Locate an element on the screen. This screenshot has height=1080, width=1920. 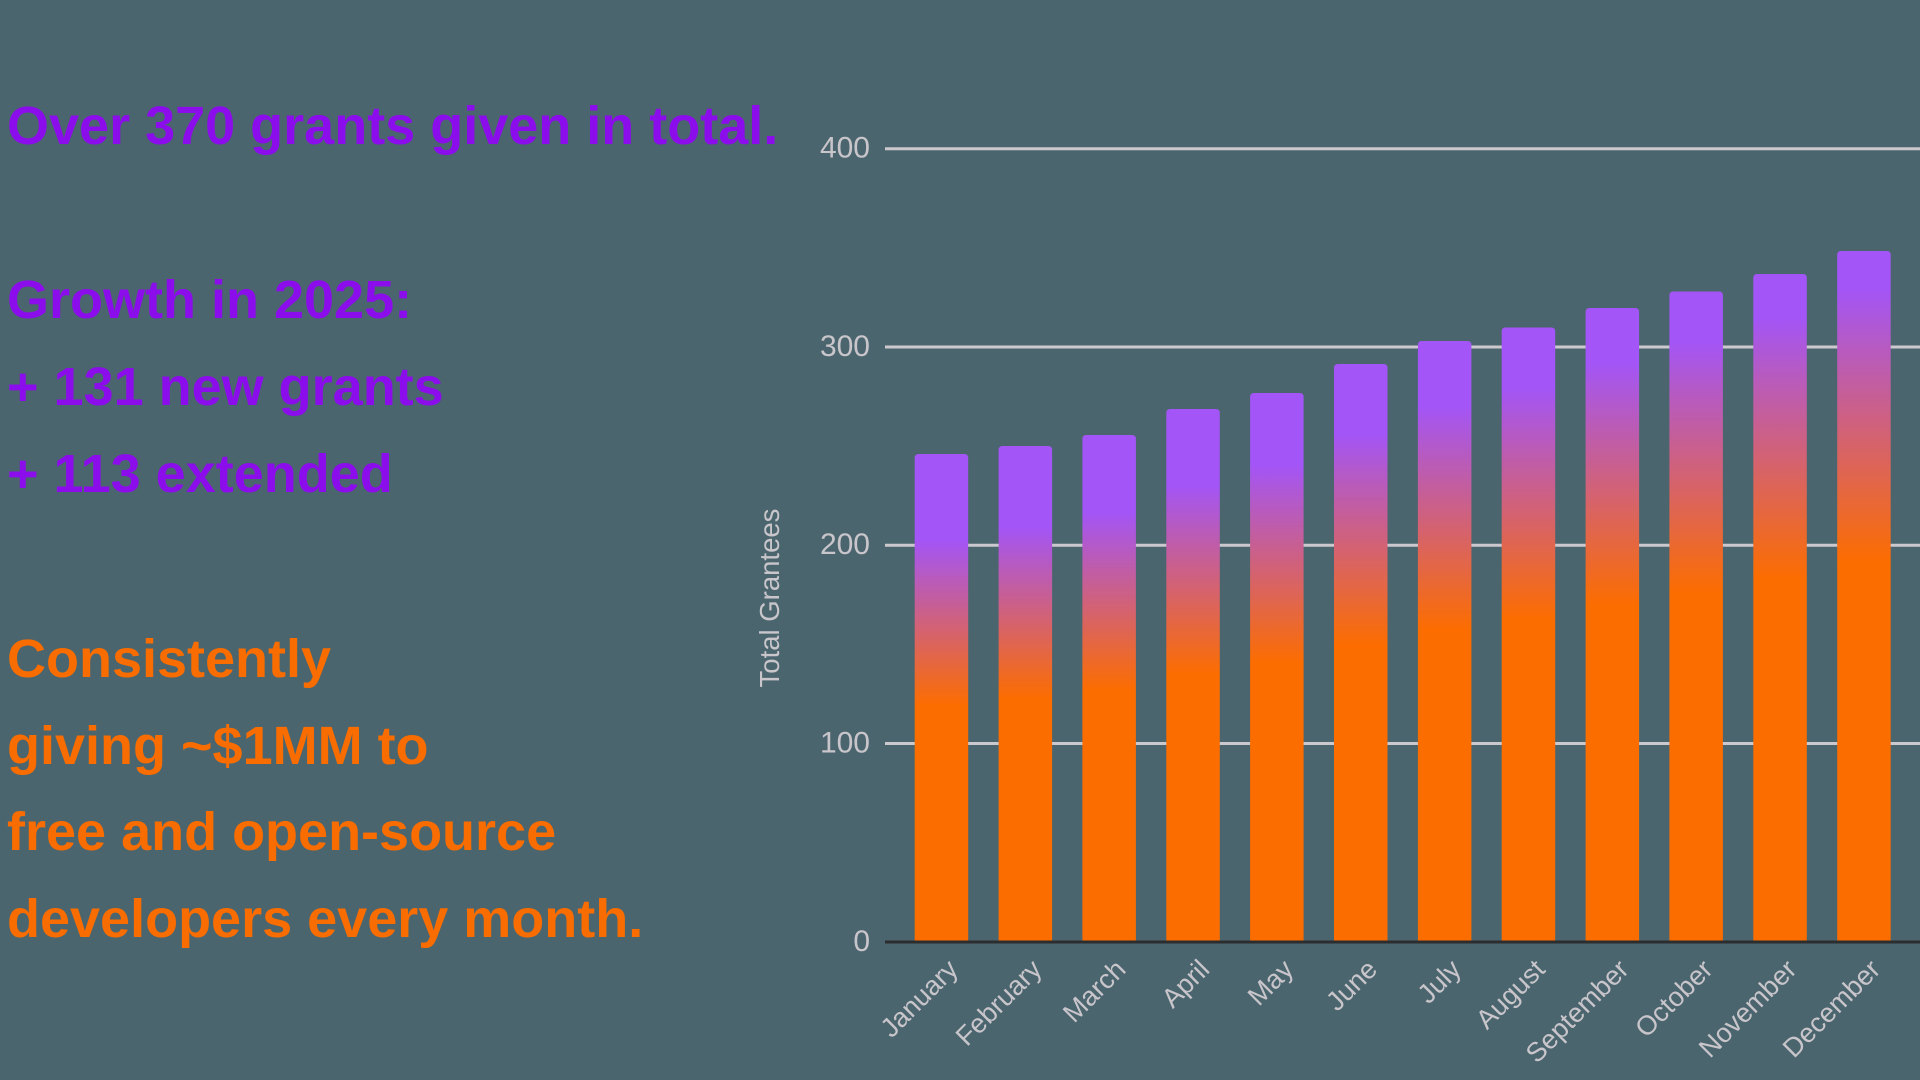
svg-text: April is located at coordinates (1185, 983).